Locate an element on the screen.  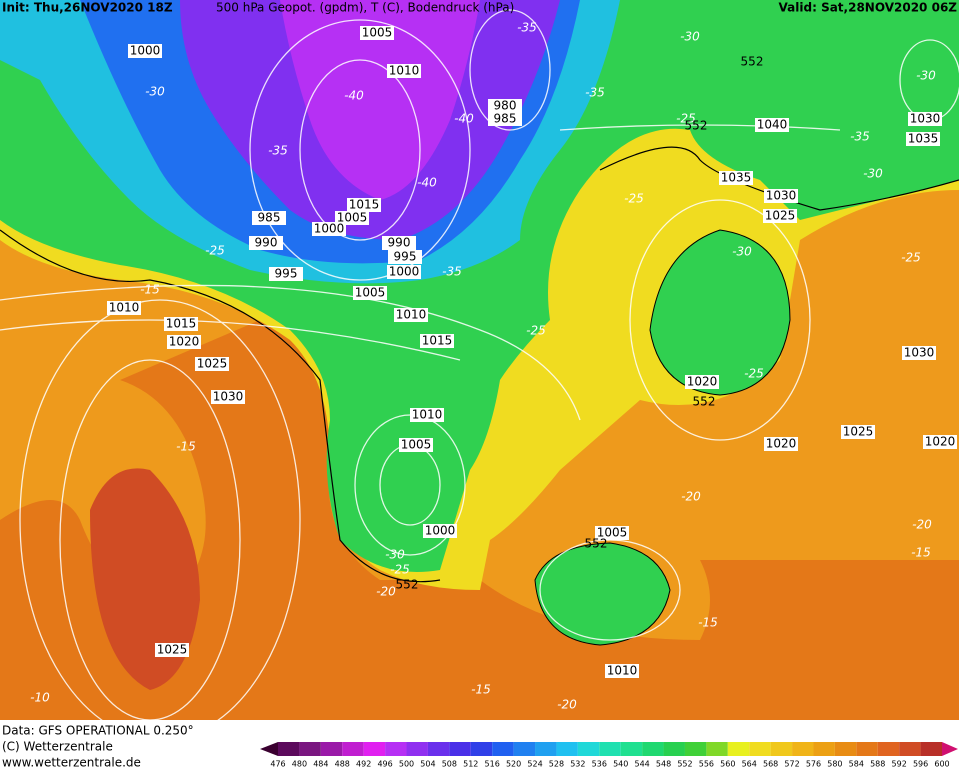
colorbar-tick-label: 504 is located at coordinates (427, 764).